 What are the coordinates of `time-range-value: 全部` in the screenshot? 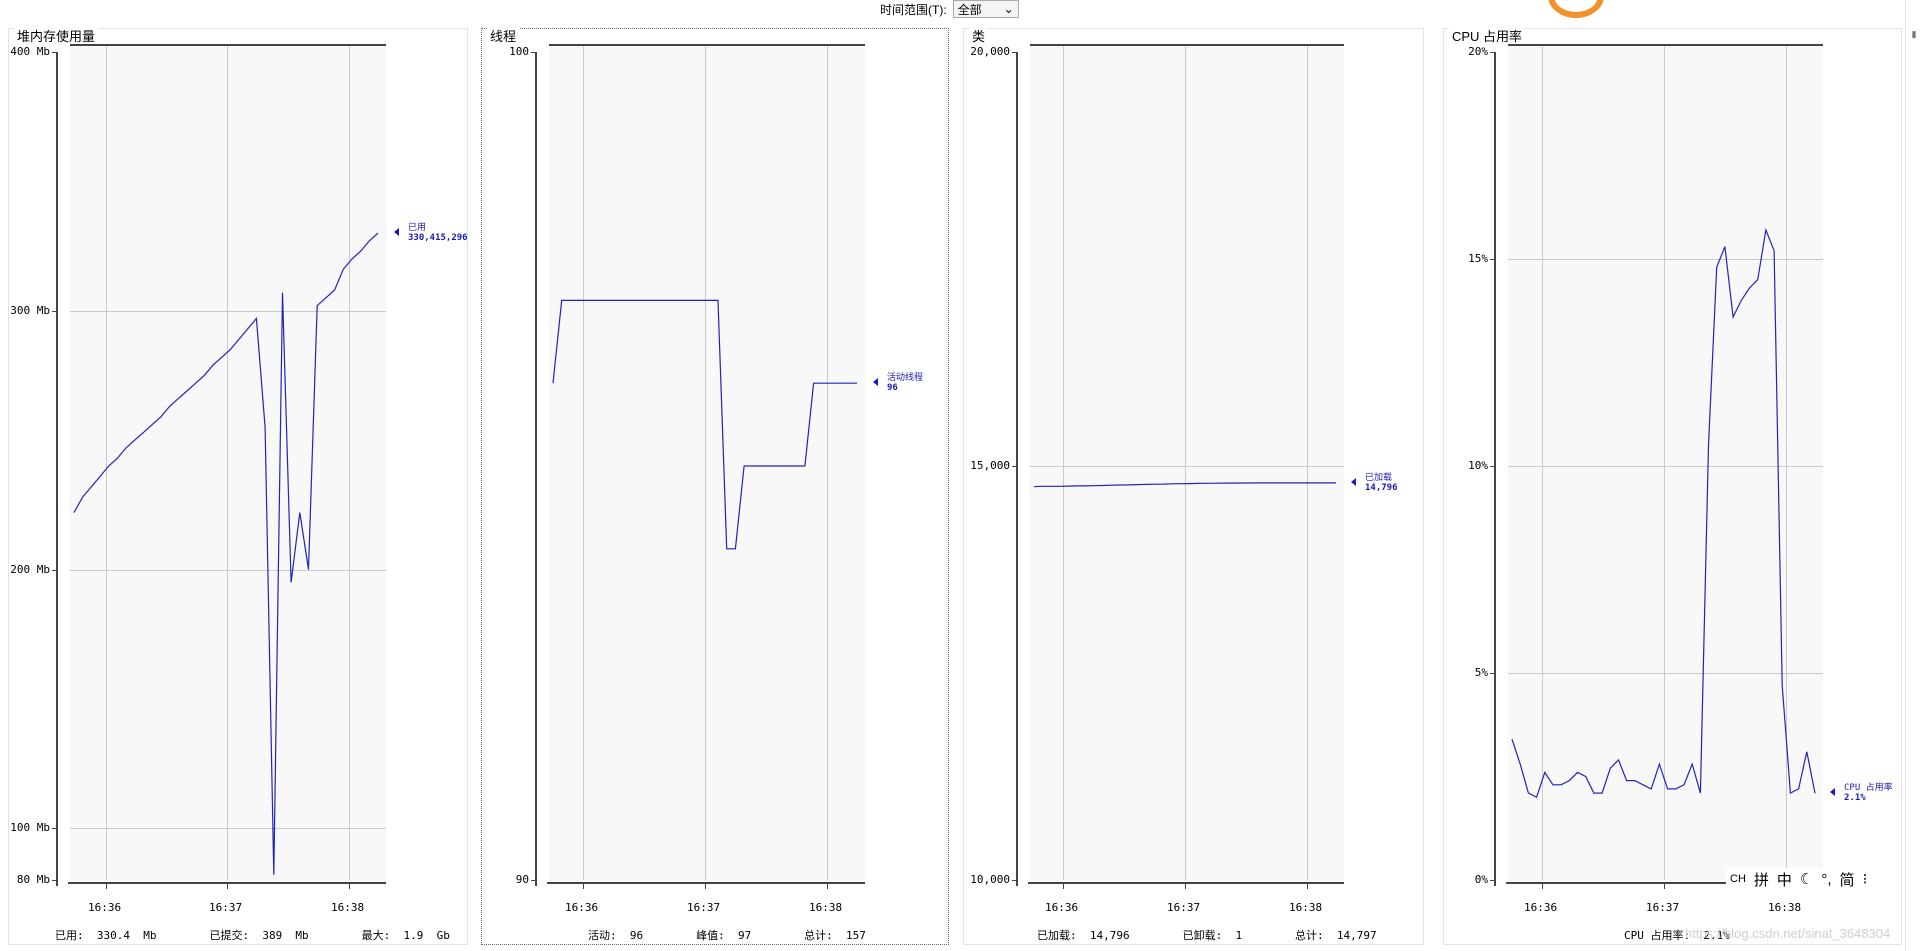 It's located at (969, 9).